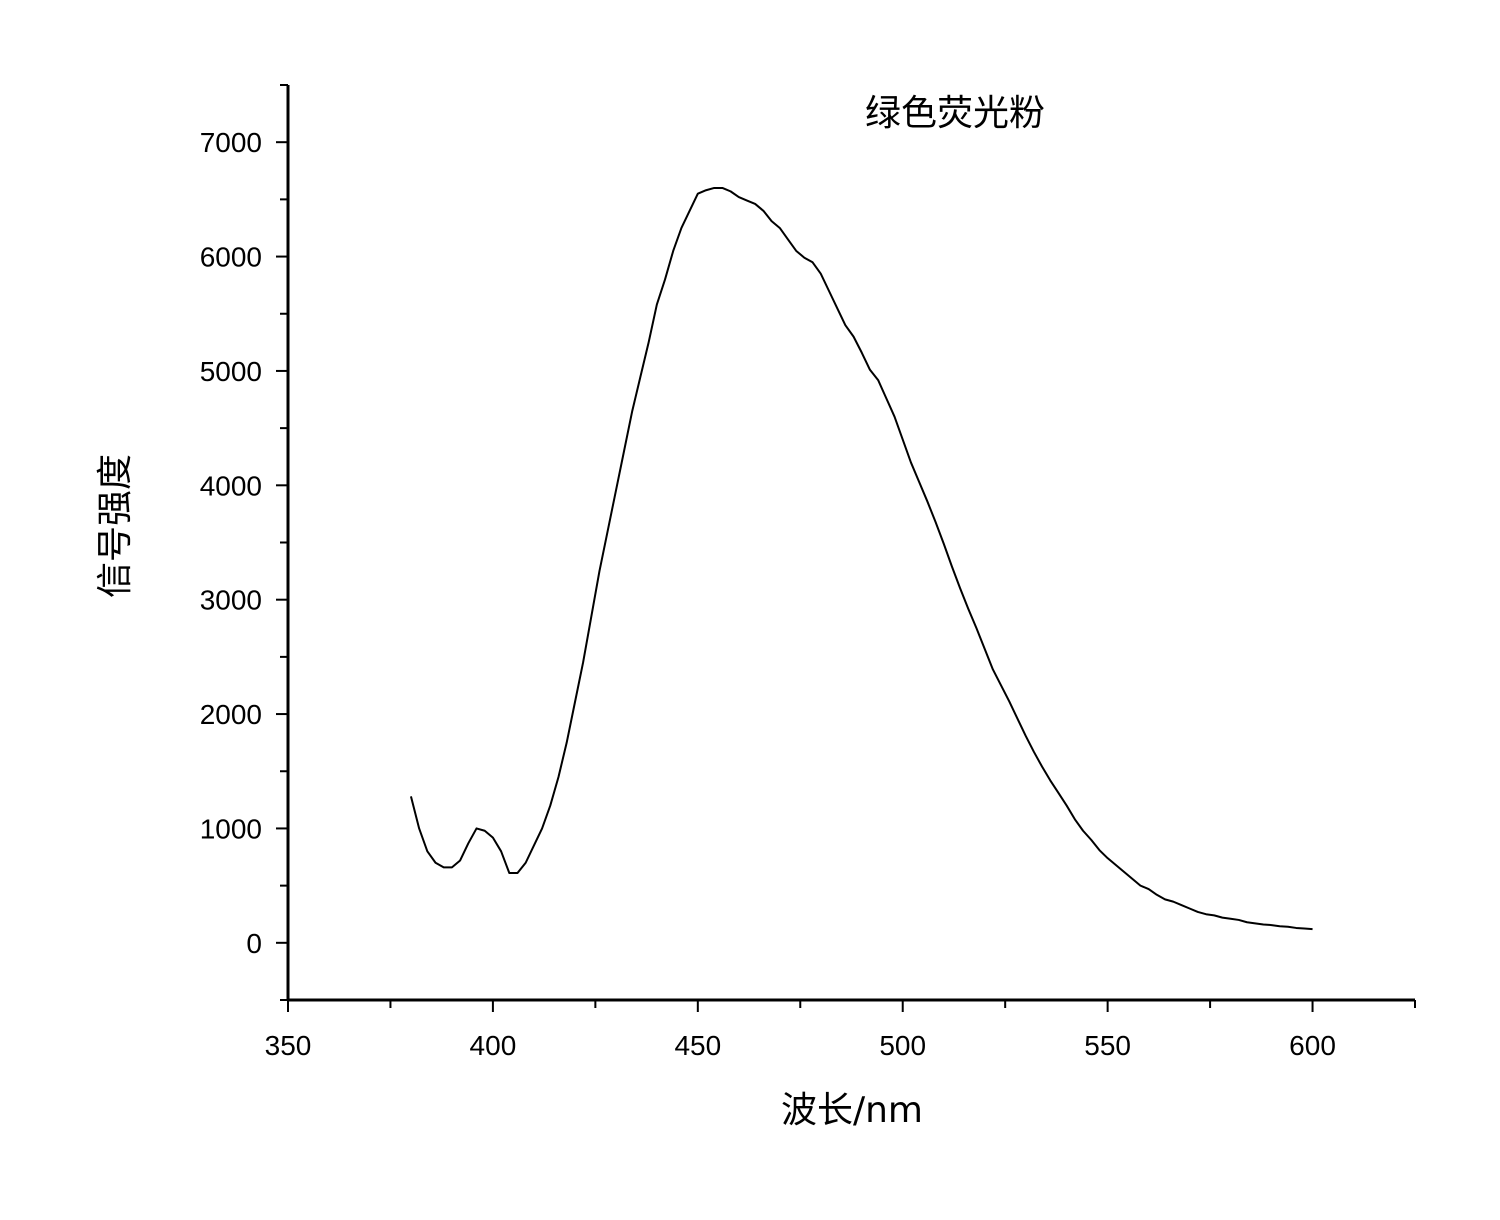 The width and height of the screenshot is (1500, 1220). Describe the element at coordinates (231, 485) in the screenshot. I see `y-tick-label: 4000` at that location.